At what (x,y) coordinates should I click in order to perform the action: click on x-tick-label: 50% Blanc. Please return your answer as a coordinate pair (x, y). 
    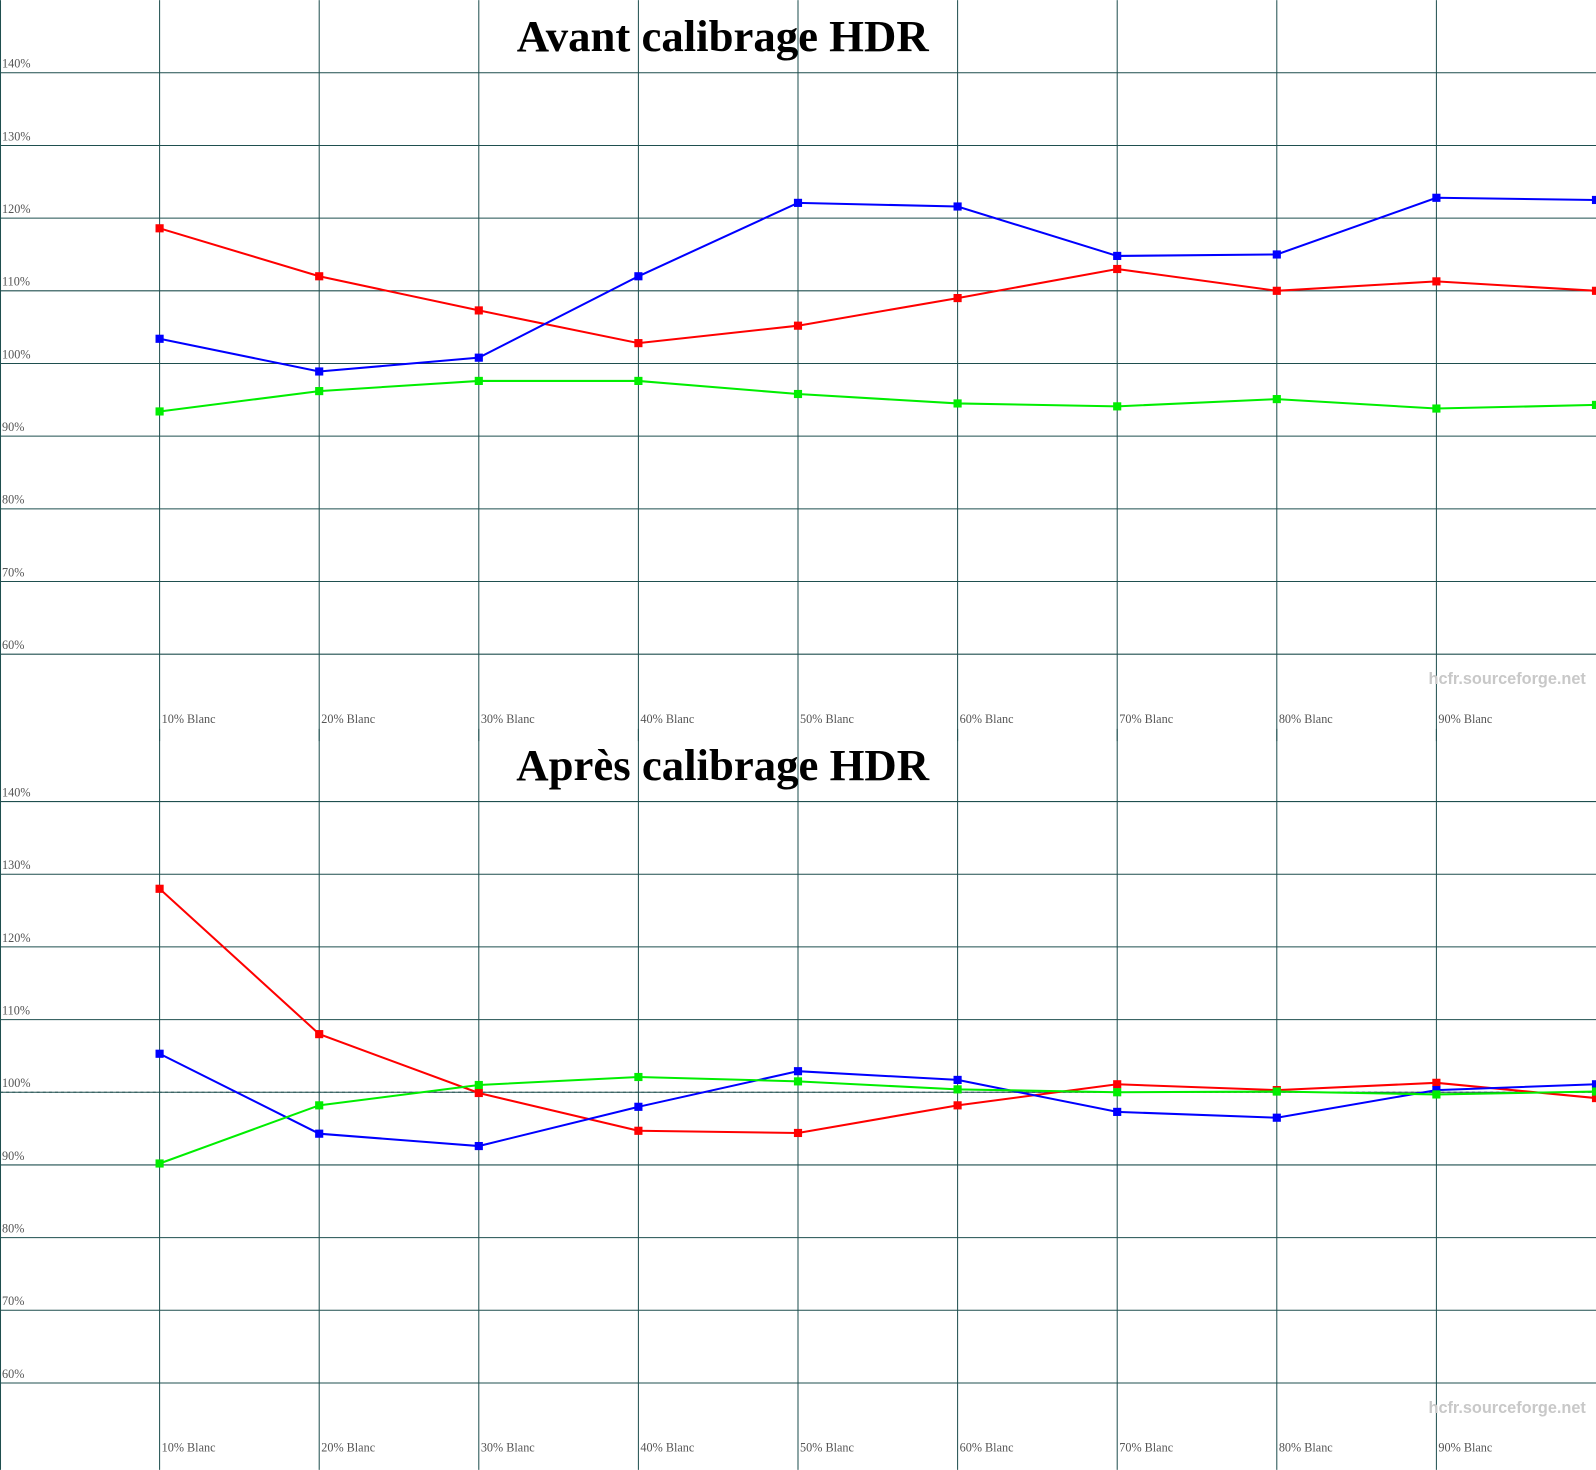
    Looking at the image, I should click on (827, 719).